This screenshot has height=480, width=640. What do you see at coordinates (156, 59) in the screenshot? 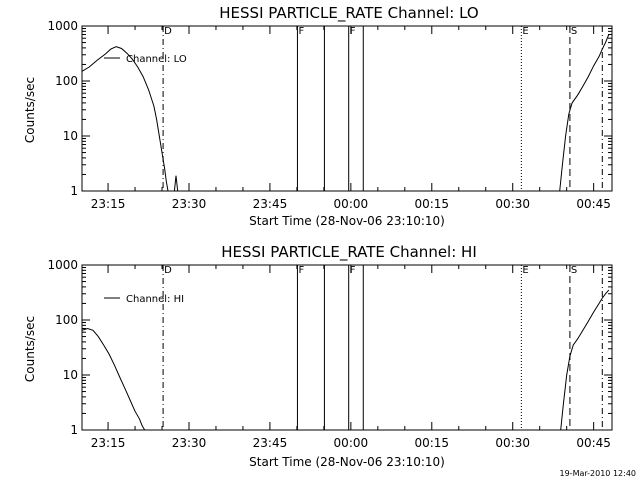
I see `legend-label: Channel: LO` at bounding box center [156, 59].